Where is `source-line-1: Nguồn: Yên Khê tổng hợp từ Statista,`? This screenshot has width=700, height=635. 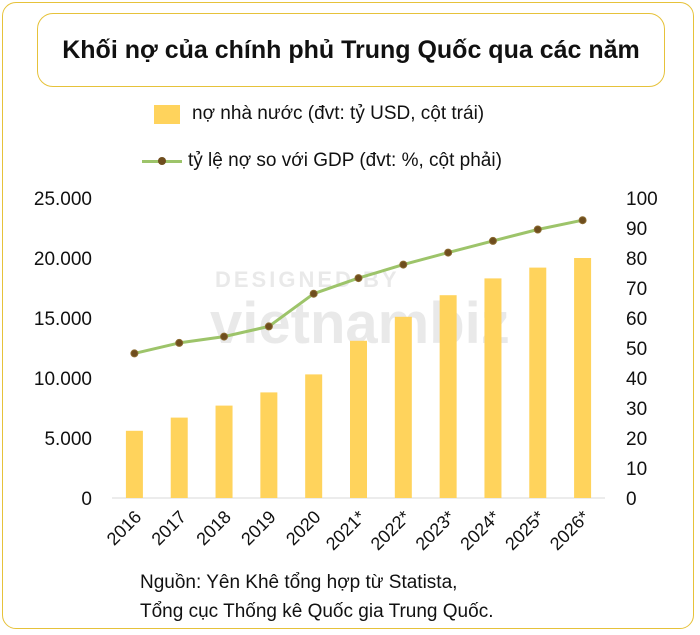 source-line-1: Nguồn: Yên Khê tổng hợp từ Statista, is located at coordinates (299, 582).